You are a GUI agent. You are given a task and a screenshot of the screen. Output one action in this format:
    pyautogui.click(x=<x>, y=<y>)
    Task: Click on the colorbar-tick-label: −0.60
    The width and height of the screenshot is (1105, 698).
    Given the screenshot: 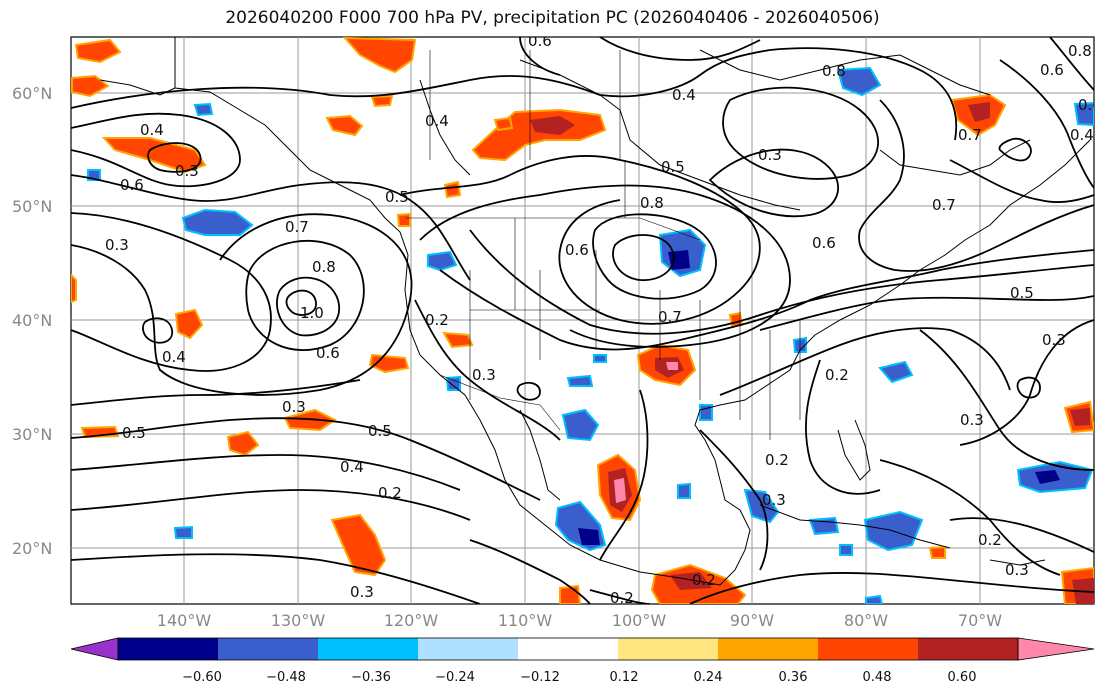 What is the action you would take?
    pyautogui.click(x=202, y=677)
    